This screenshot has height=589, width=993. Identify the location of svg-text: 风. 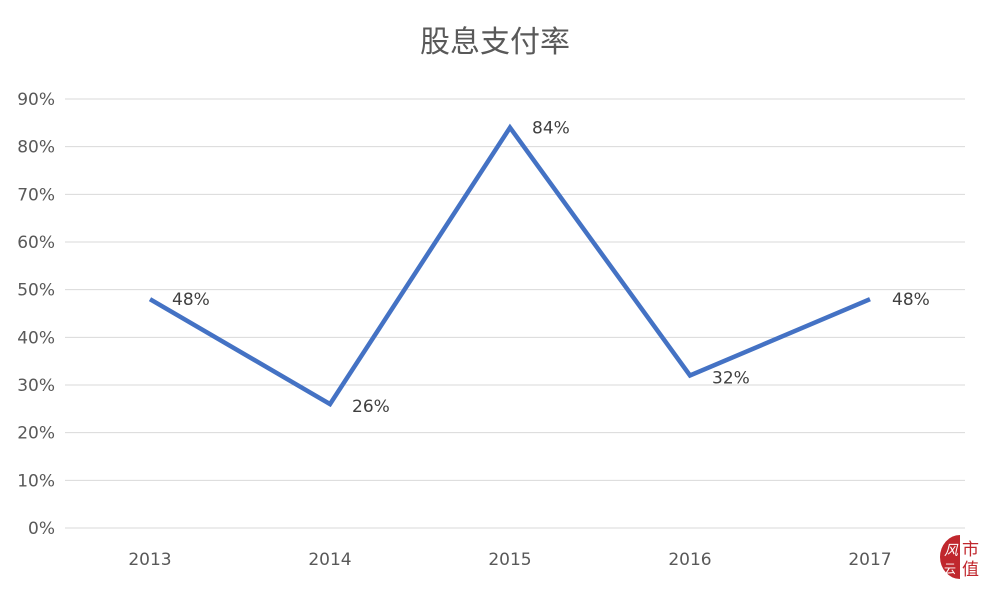
(951, 551).